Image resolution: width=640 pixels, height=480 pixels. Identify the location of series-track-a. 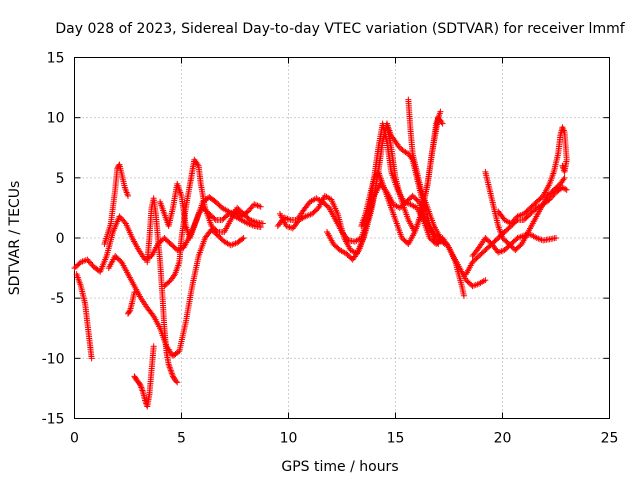
(167, 234).